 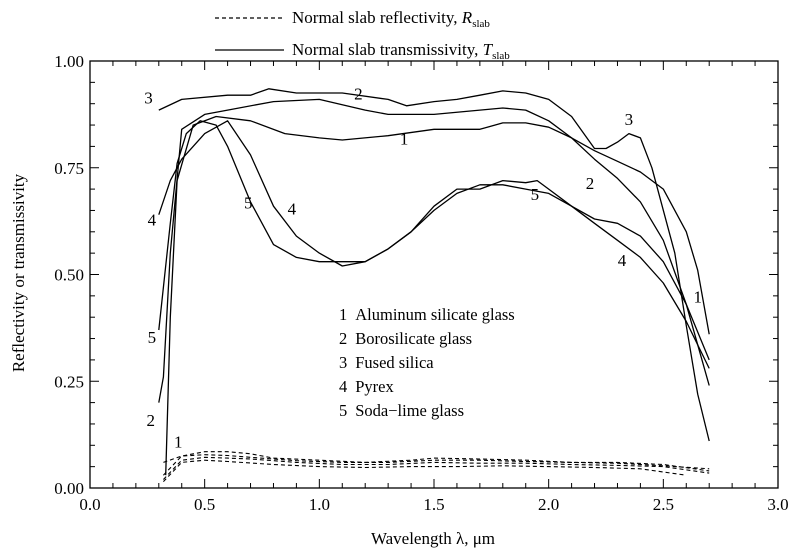 I want to click on x-tick-label: 2.5, so click(x=663, y=504).